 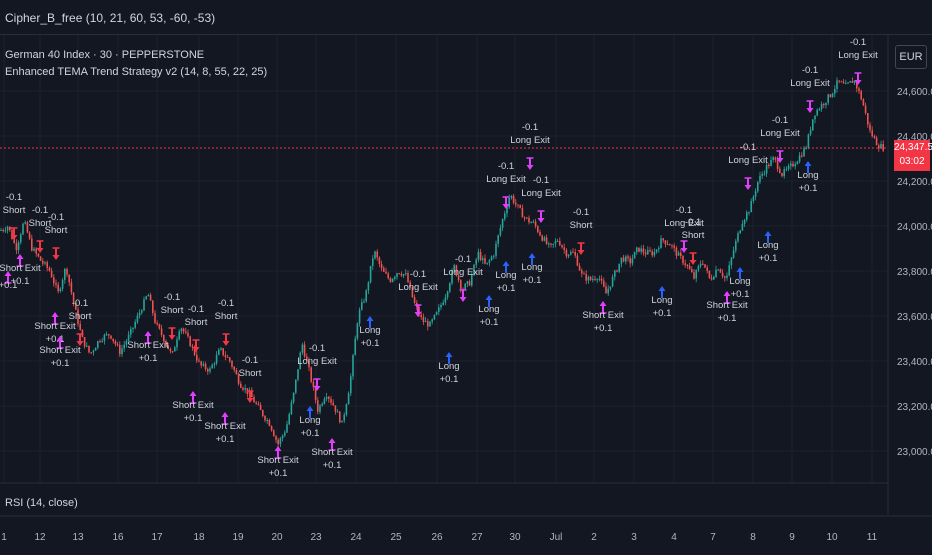 I want to click on symbol-title: German 40 Index · 30 · PEPPERSTONE, so click(x=105, y=55).